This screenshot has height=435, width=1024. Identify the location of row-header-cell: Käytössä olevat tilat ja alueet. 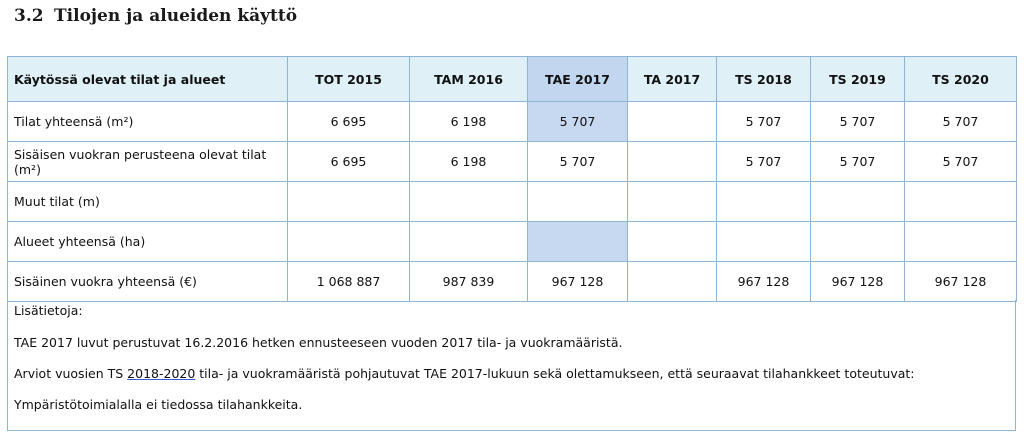
(147, 79).